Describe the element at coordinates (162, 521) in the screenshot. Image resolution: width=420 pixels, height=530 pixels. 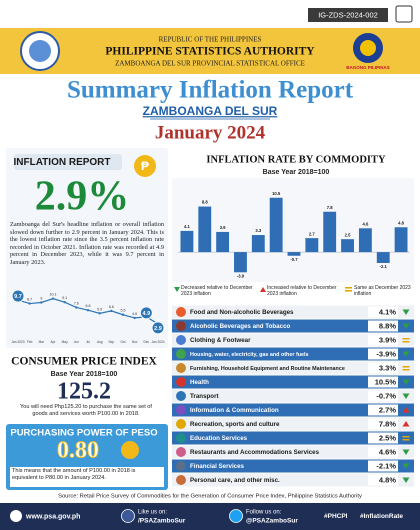
I see `footer-facebook: /PSAZamboSur` at that location.